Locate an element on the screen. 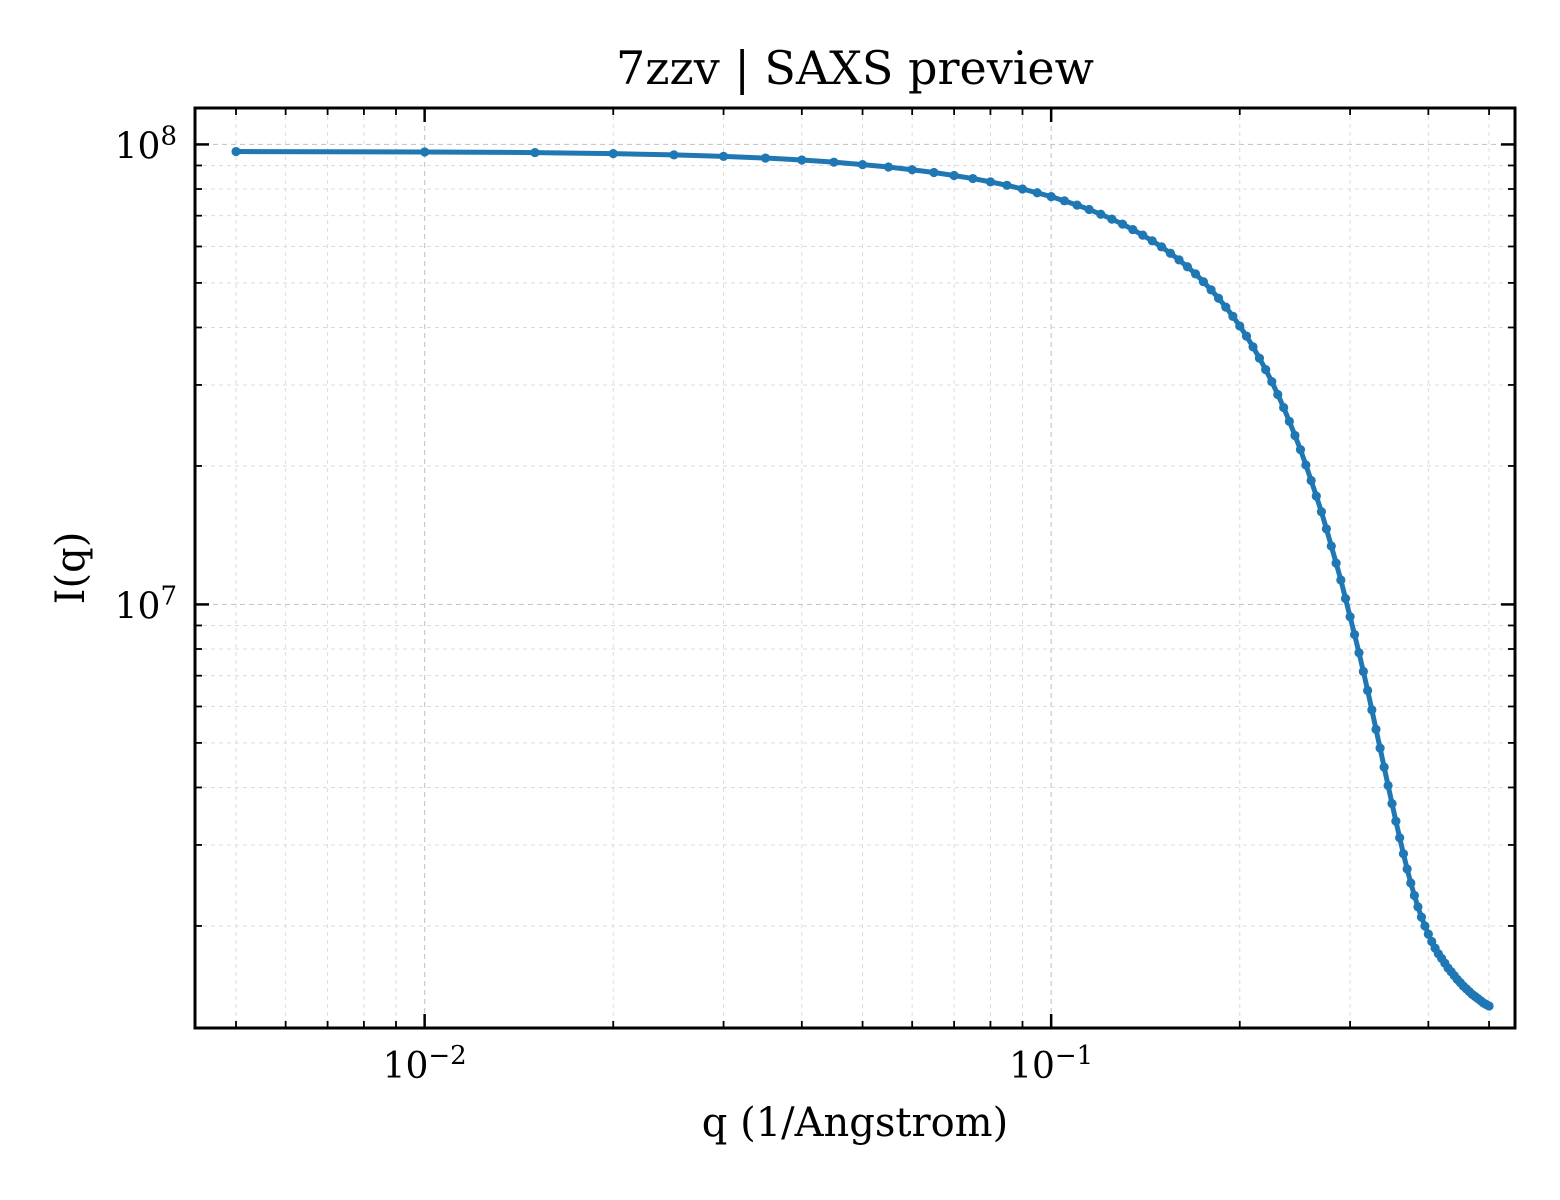 The height and width of the screenshot is (1200, 1560). y-tick-label-exponent: 8 is located at coordinates (168, 136).